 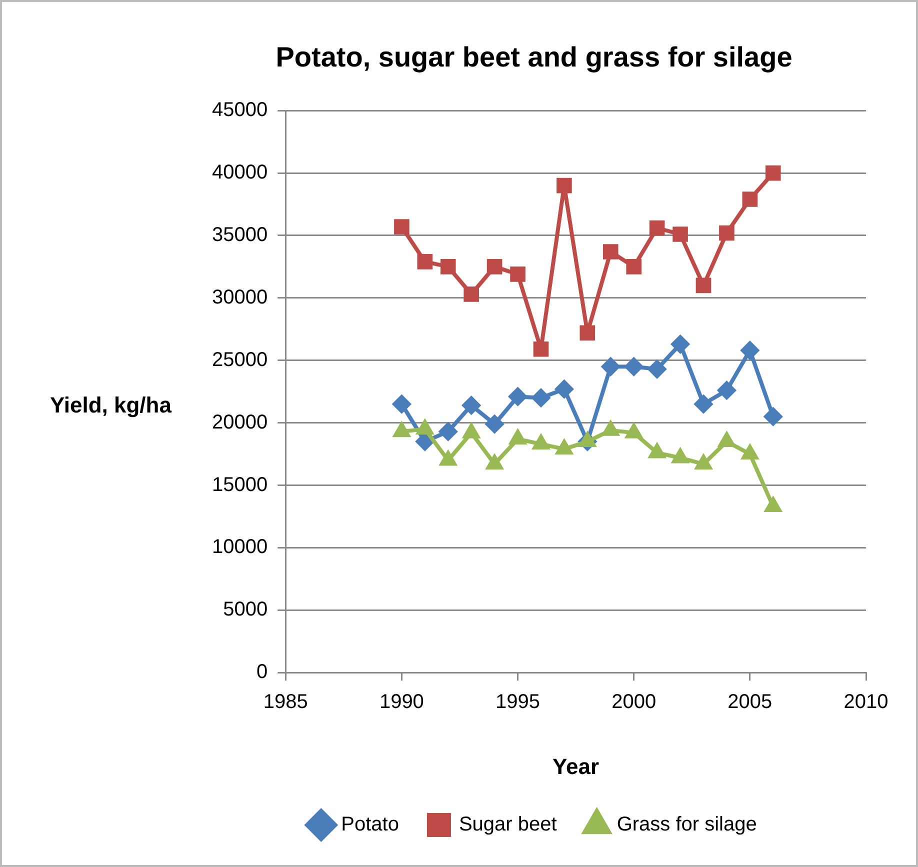 I want to click on y-tick-label: 30000, so click(x=240, y=297).